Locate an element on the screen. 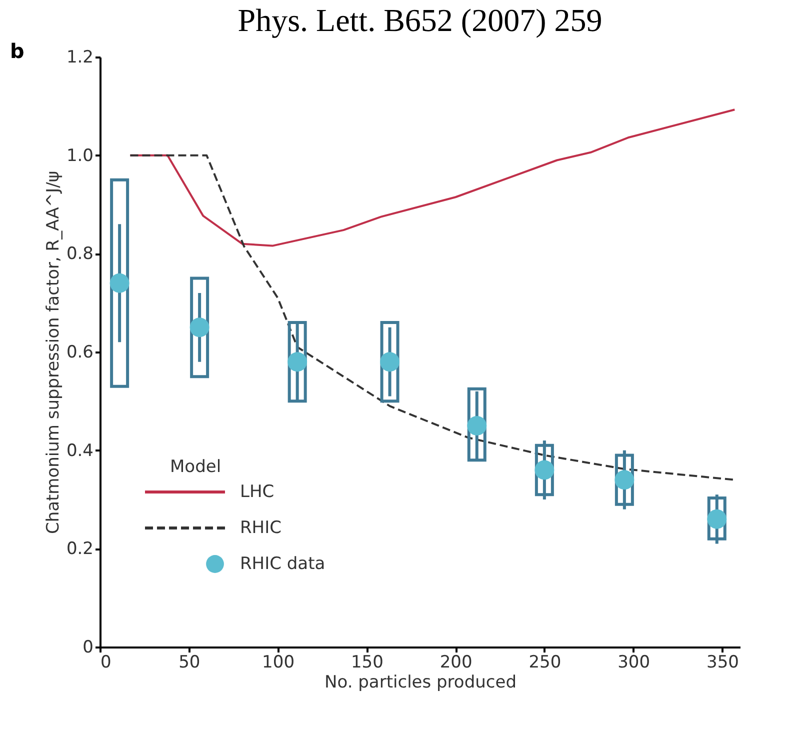  y-tick-label: 0 is located at coordinates (88, 648).